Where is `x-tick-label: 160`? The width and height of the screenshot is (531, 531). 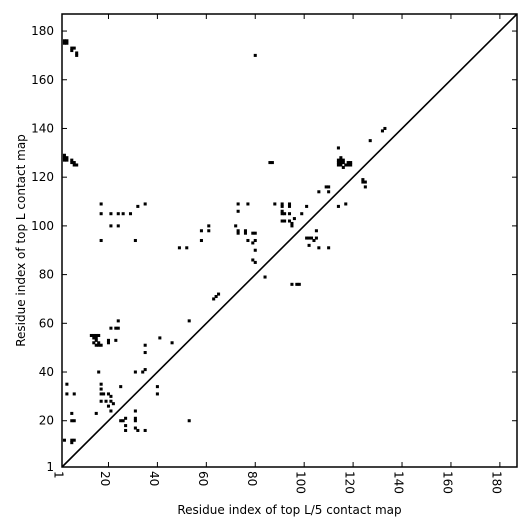
x-tick-label: 160 is located at coordinates (447, 482).